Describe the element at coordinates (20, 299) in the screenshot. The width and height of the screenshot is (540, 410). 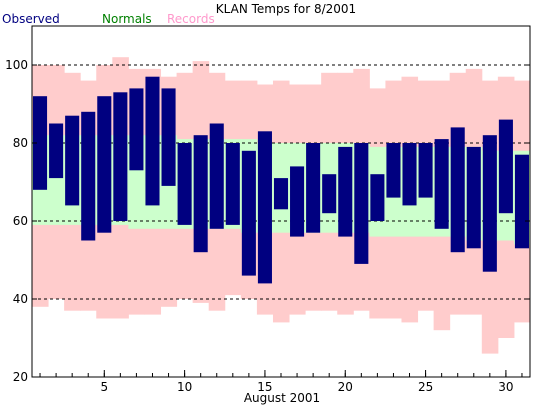
I see `y-tick-label: 40` at that location.